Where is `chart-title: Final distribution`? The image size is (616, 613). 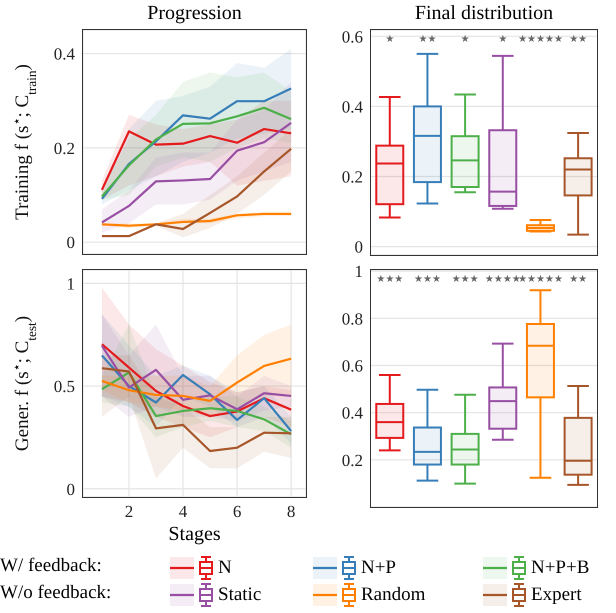 chart-title: Final distribution is located at coordinates (484, 13).